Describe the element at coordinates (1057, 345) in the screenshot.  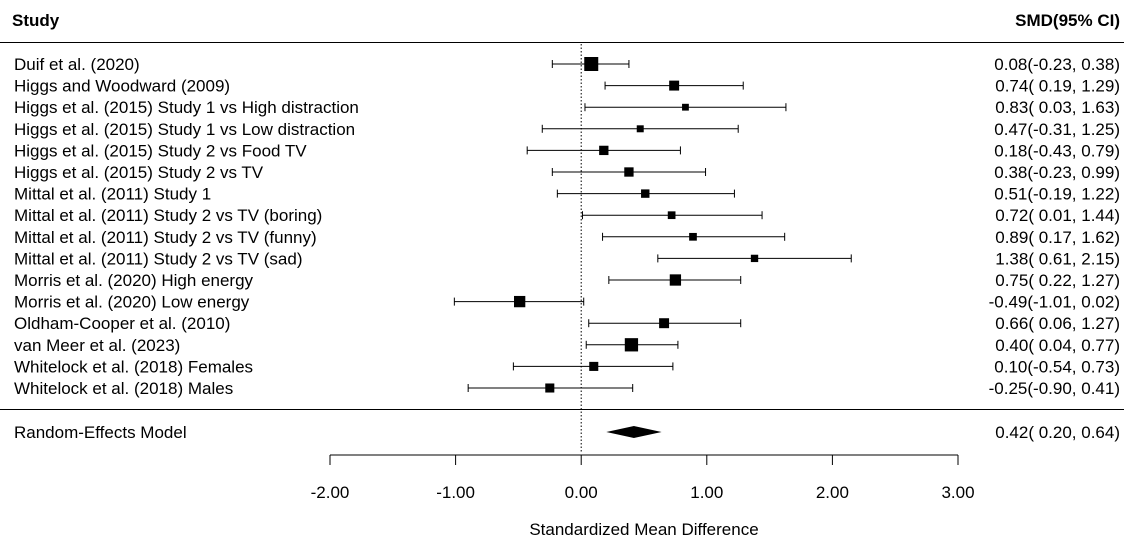
I see `effect-ci-text: 0.40( 0.04, 0.77)` at that location.